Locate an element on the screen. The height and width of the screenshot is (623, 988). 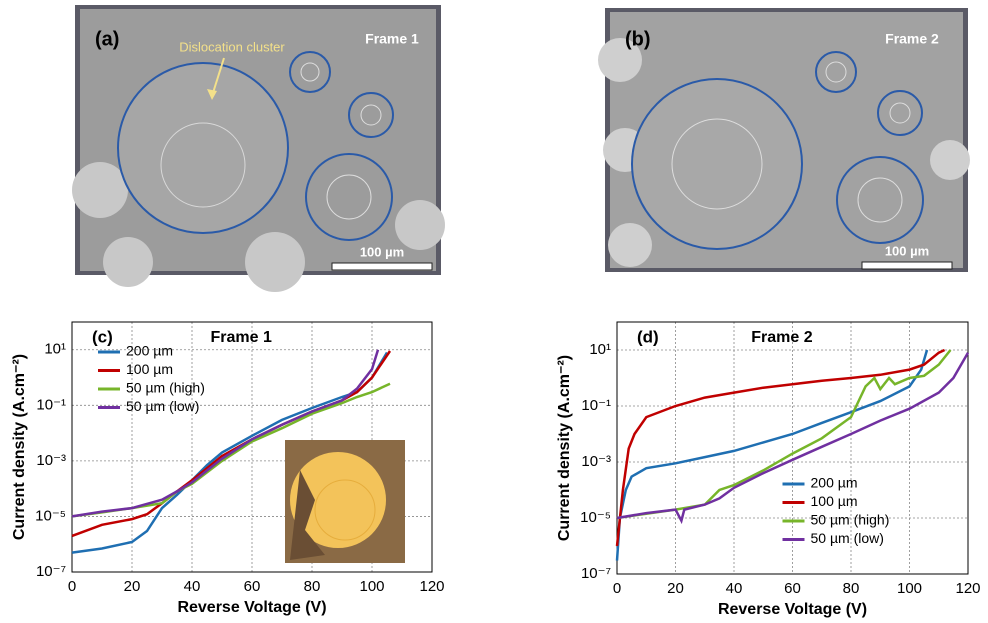
panel-label: (d) is located at coordinates (648, 336).